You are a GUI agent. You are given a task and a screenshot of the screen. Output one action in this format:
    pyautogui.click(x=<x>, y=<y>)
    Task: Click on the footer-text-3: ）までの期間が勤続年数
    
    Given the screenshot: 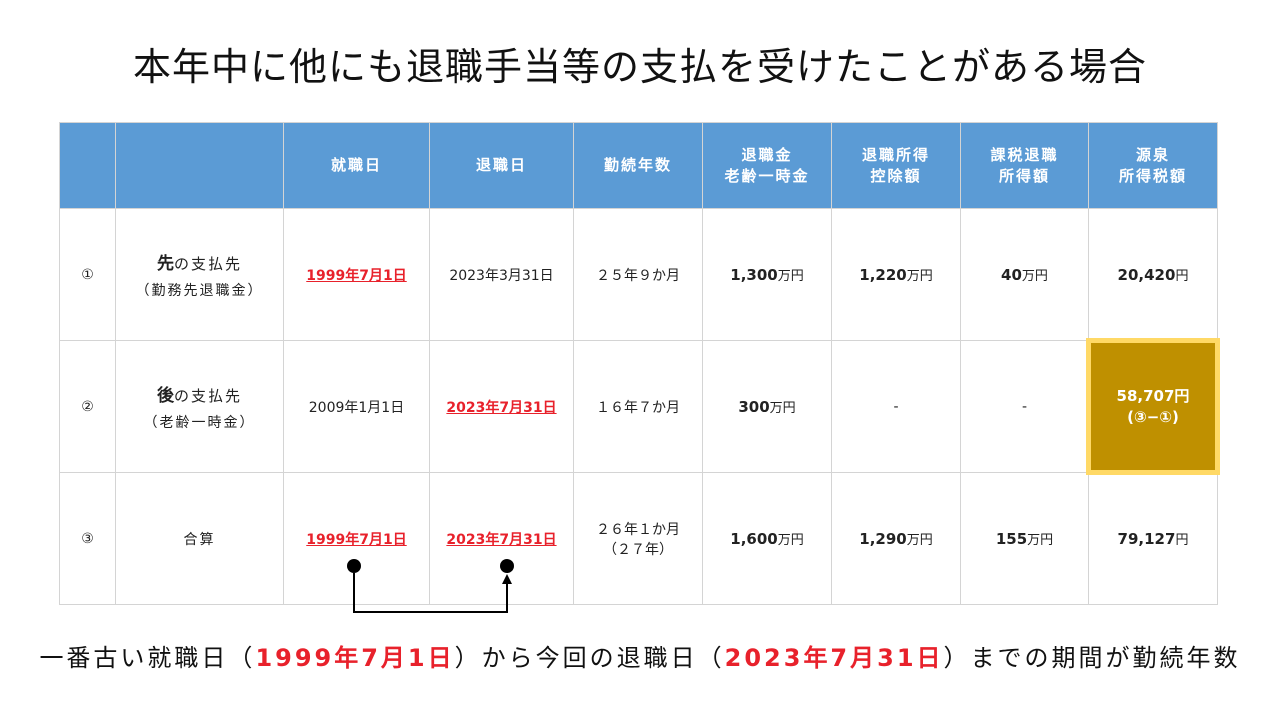 What is the action you would take?
    pyautogui.click(x=1092, y=658)
    